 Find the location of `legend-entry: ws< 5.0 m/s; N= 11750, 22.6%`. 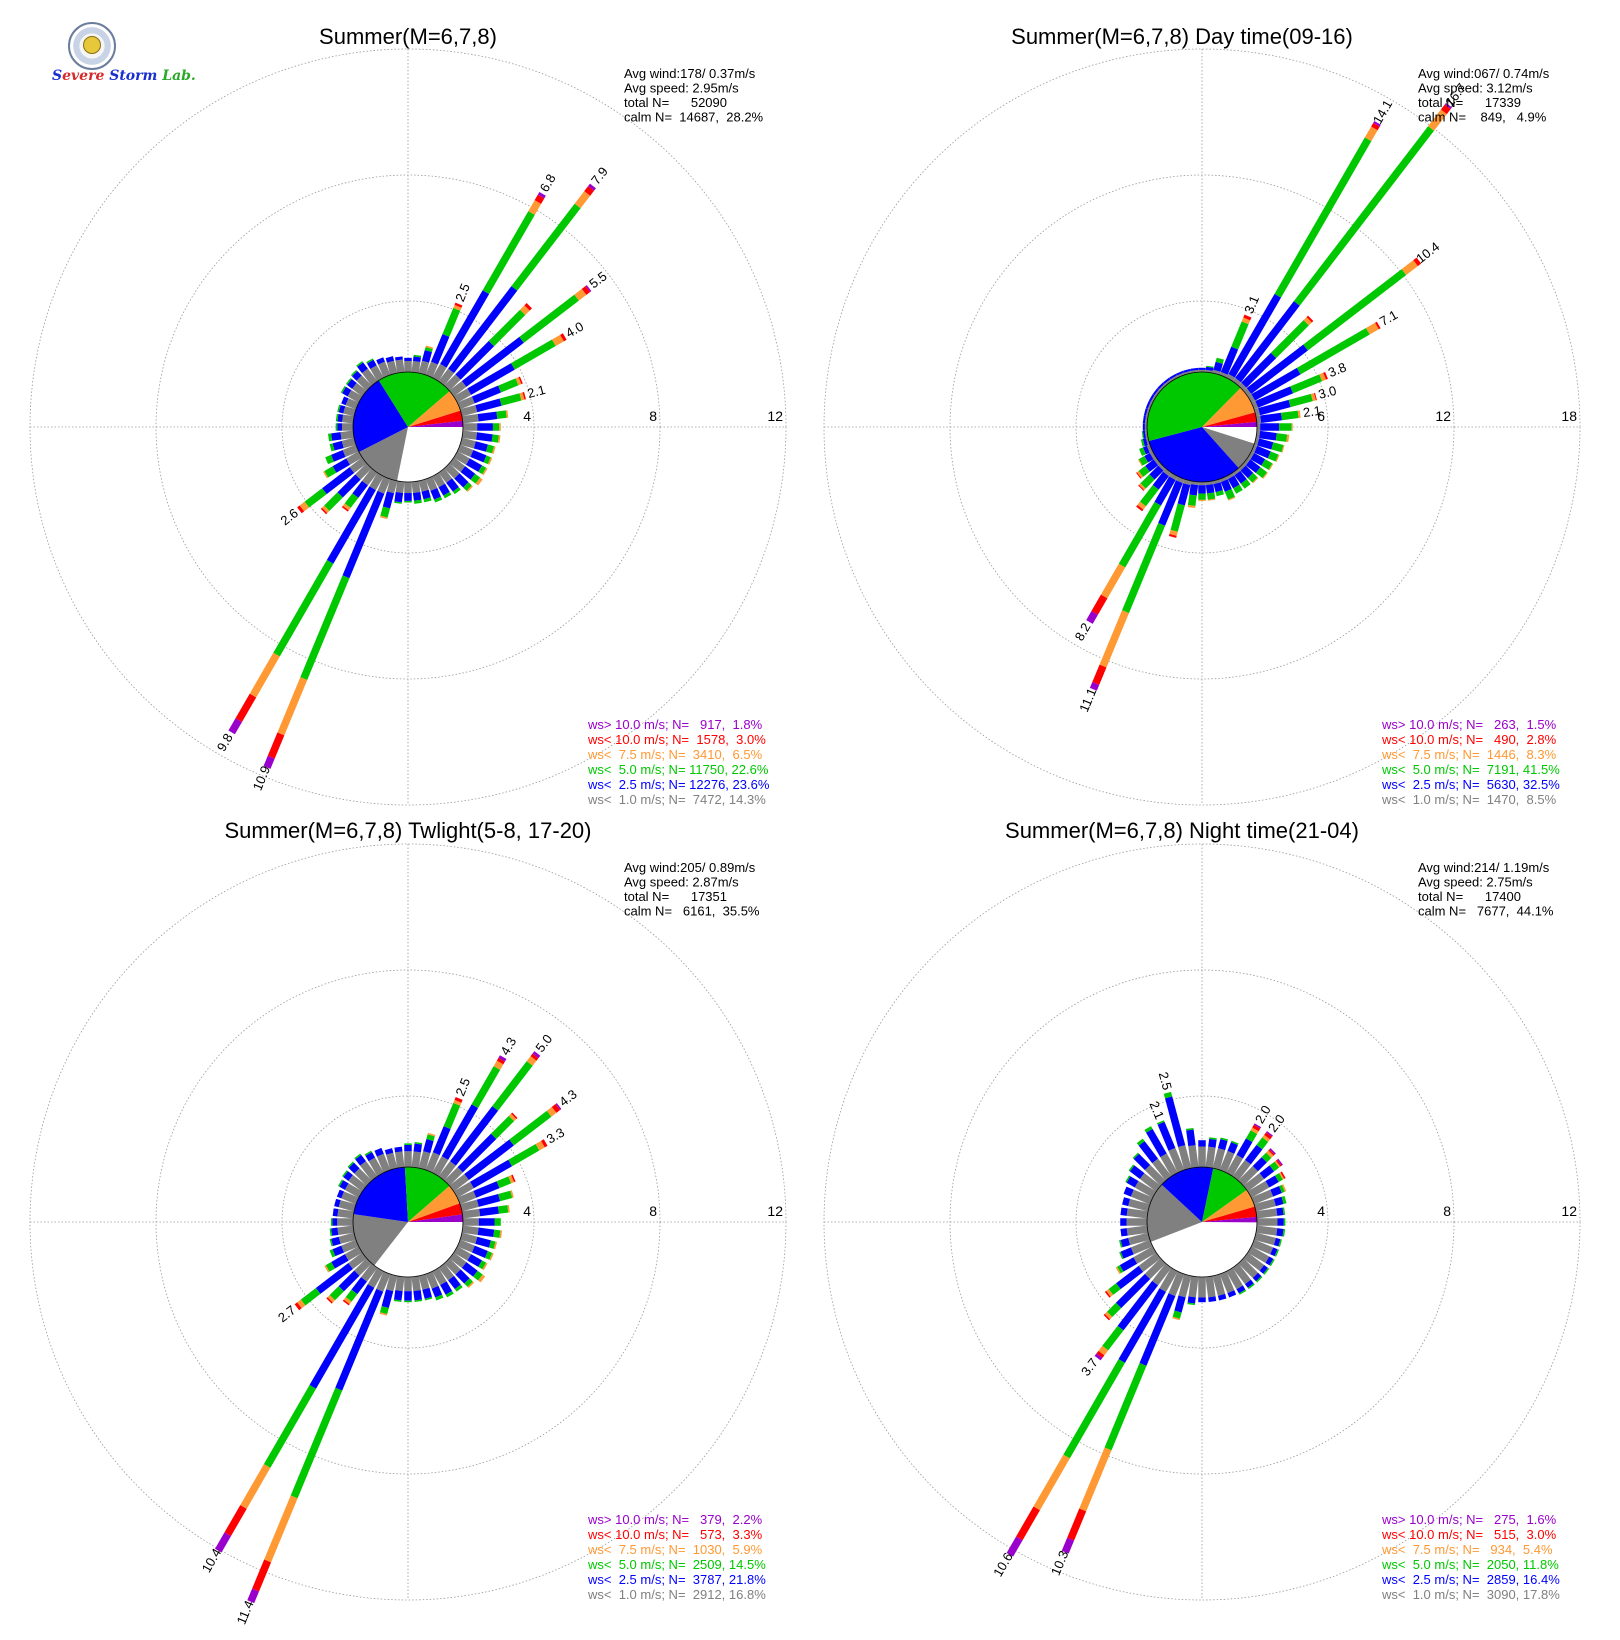

legend-entry: ws< 5.0 m/s; N= 11750, 22.6% is located at coordinates (678, 769).